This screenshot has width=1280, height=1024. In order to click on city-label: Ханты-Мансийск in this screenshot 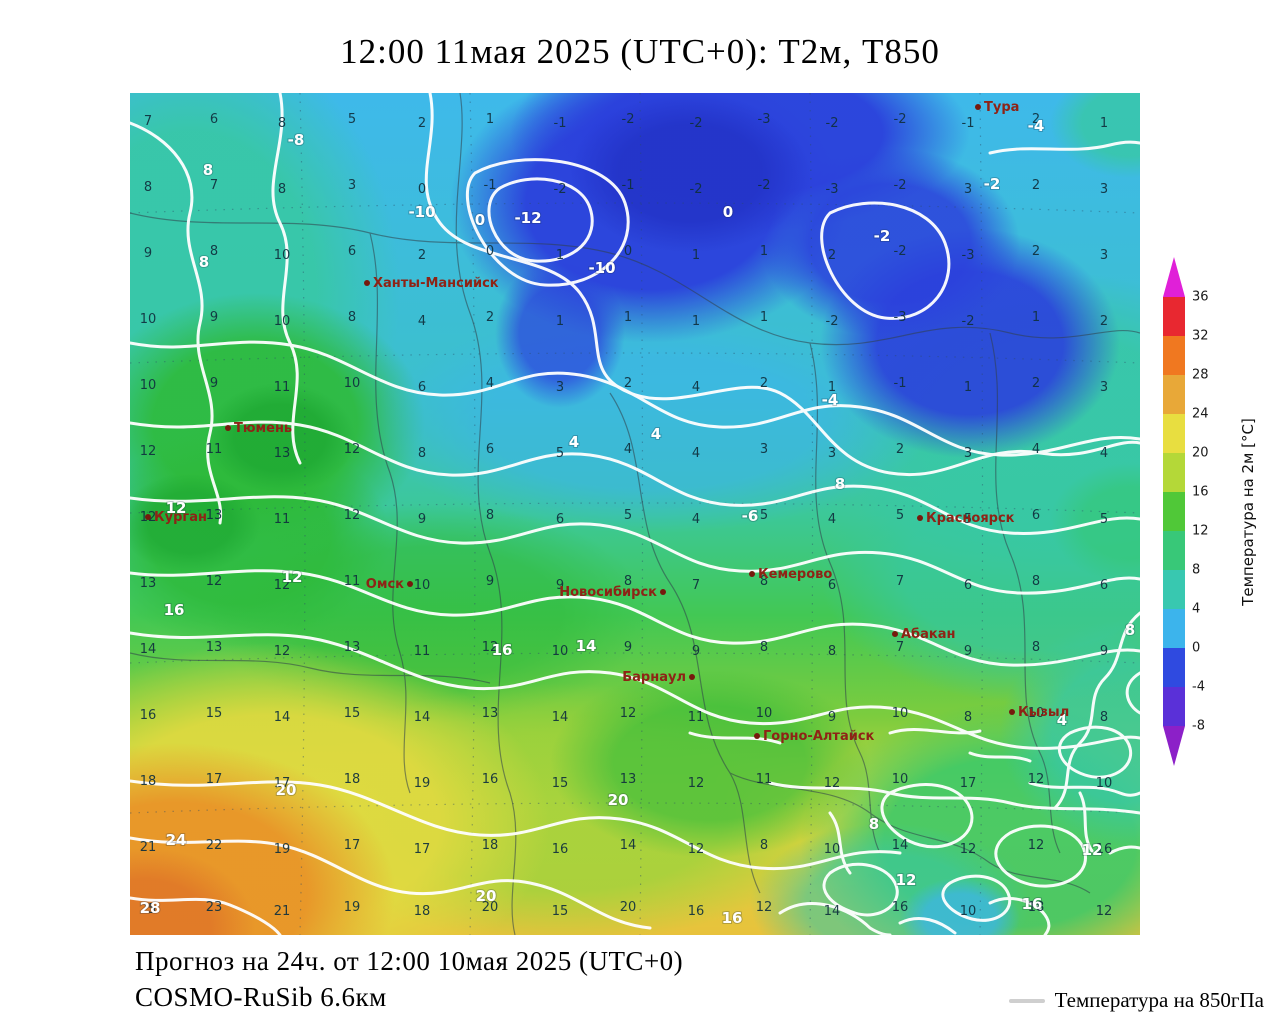, I will do `click(436, 283)`.